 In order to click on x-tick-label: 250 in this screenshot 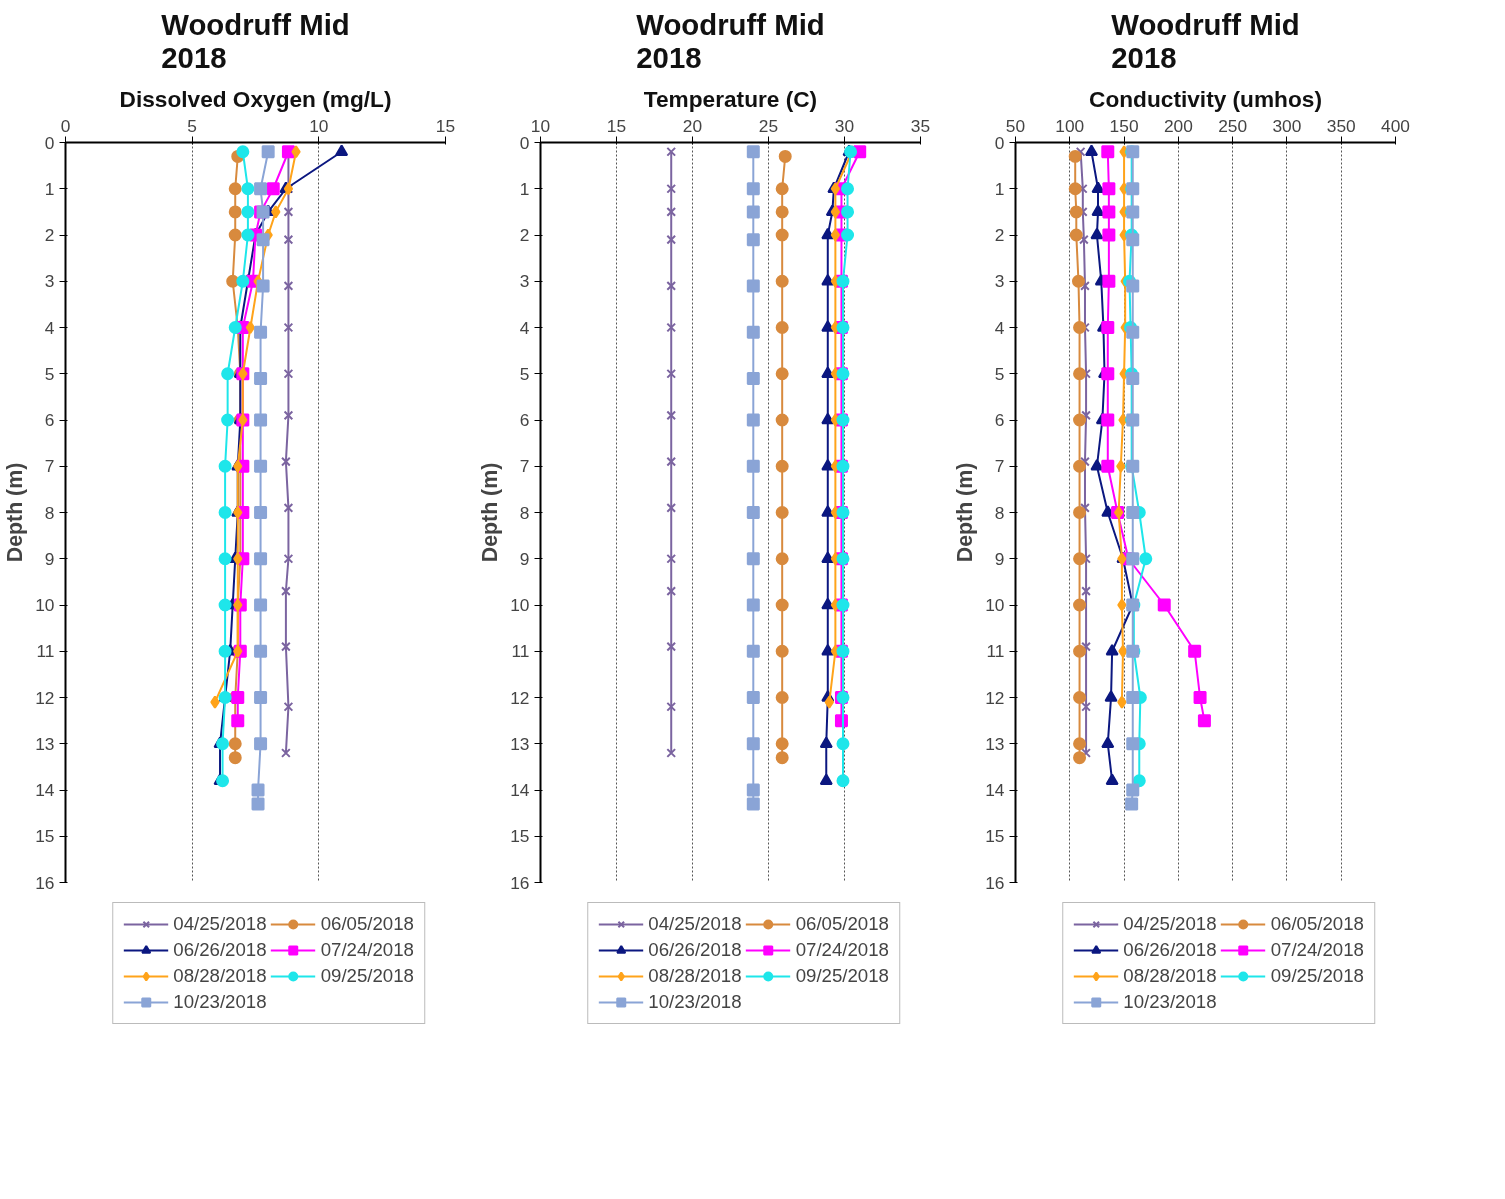, I will do `click(1233, 125)`.